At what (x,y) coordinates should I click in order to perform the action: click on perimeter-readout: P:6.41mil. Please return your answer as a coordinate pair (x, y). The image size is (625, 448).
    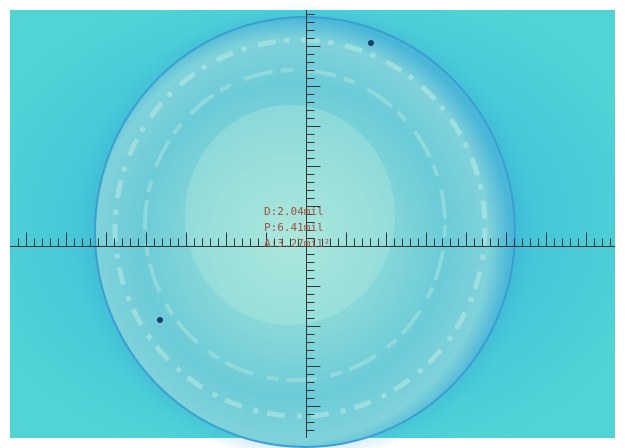
    Looking at the image, I should click on (294, 227).